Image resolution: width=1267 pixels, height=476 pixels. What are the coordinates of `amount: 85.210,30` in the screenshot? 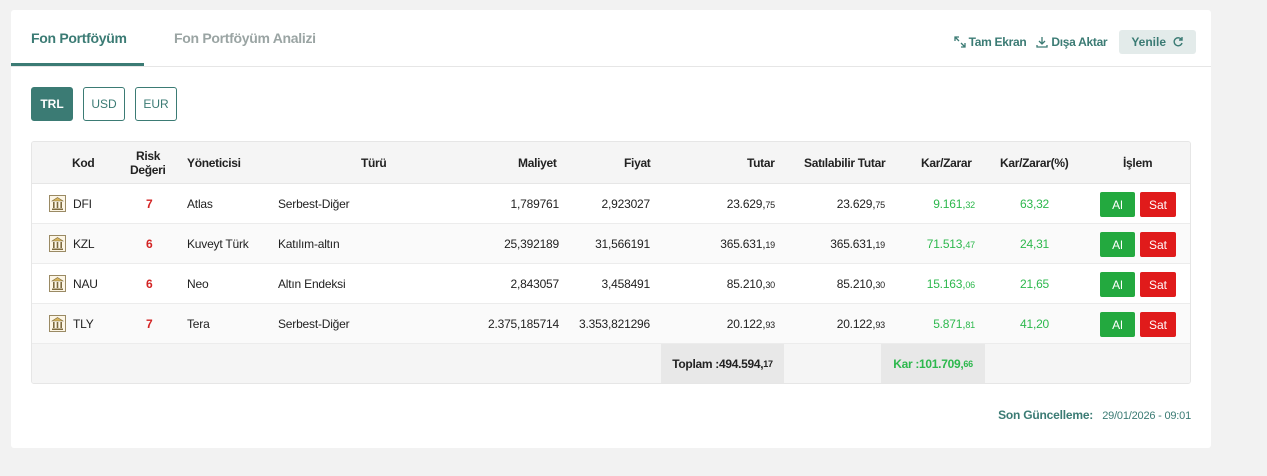 It's located at (751, 284).